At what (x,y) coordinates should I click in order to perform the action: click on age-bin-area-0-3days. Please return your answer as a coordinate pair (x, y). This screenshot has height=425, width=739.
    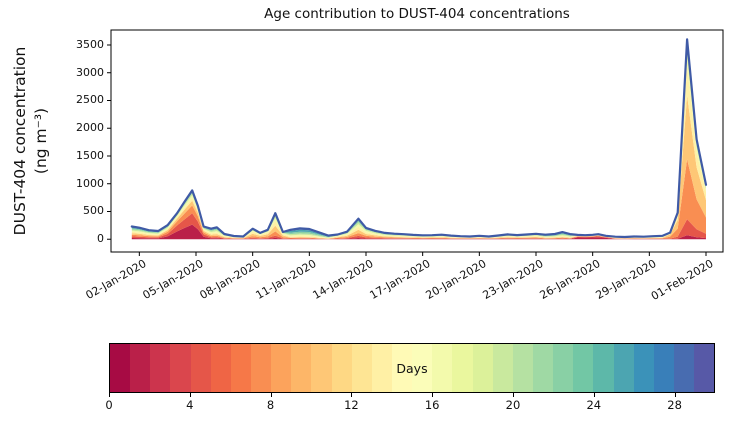
    Looking at the image, I should click on (419, 232).